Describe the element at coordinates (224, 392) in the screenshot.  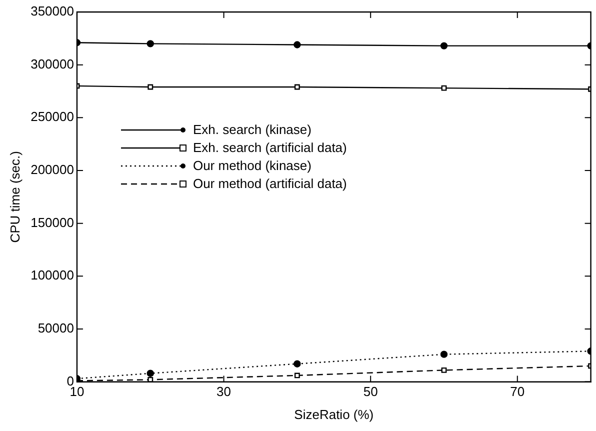
I see `x-tick-label: 30` at that location.